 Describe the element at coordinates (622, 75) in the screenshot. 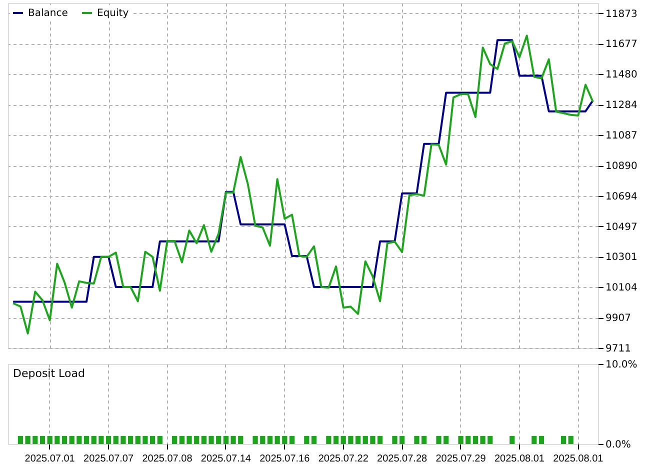

I see `y-tick-label: 11480` at that location.